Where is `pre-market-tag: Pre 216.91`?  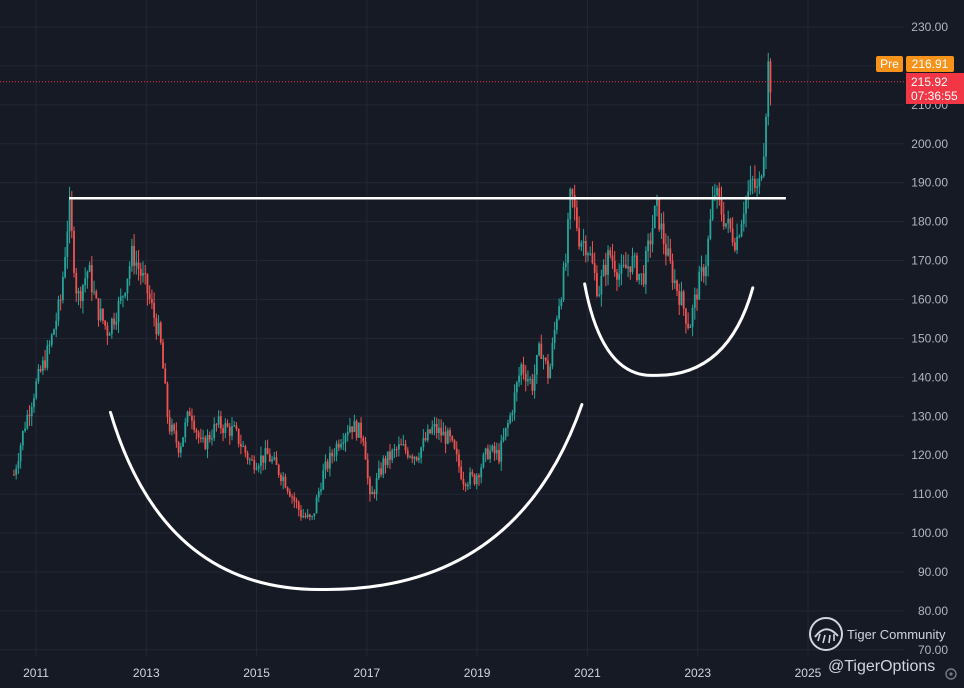
pre-market-tag: Pre 216.91 is located at coordinates (915, 64).